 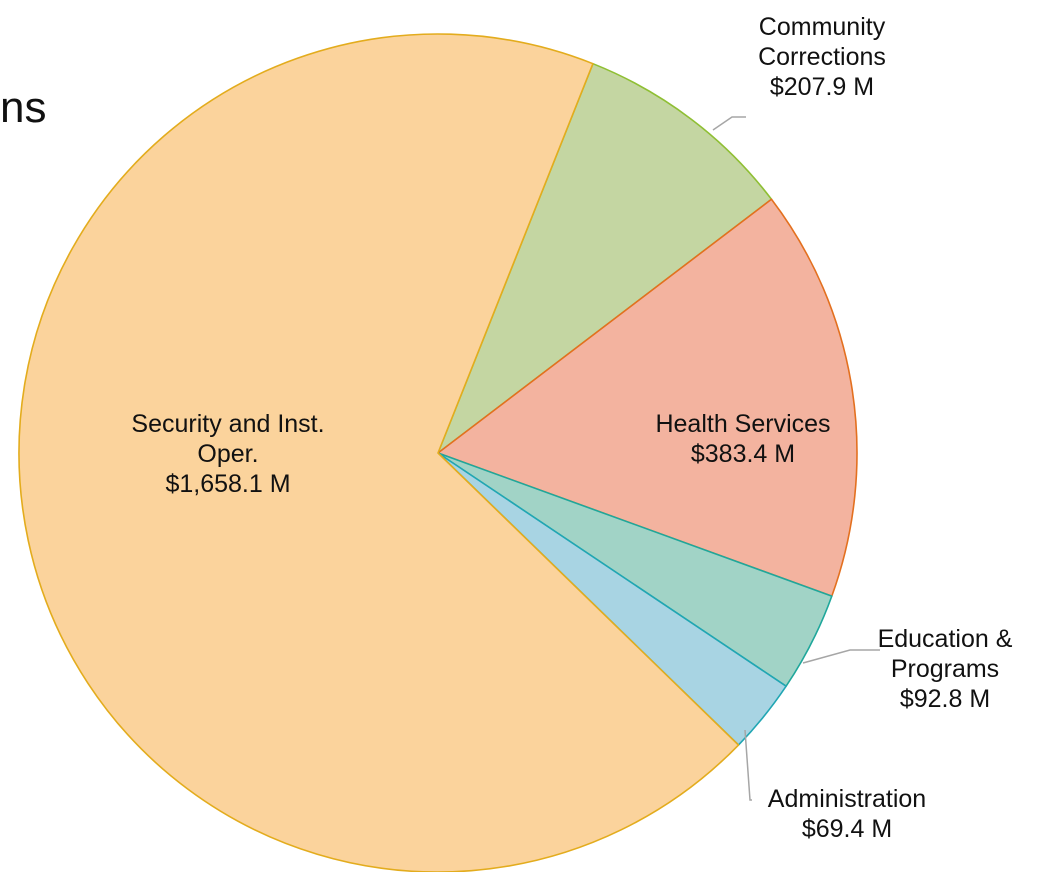 I want to click on slice-label-1-line-0: Health Services, so click(x=742, y=424).